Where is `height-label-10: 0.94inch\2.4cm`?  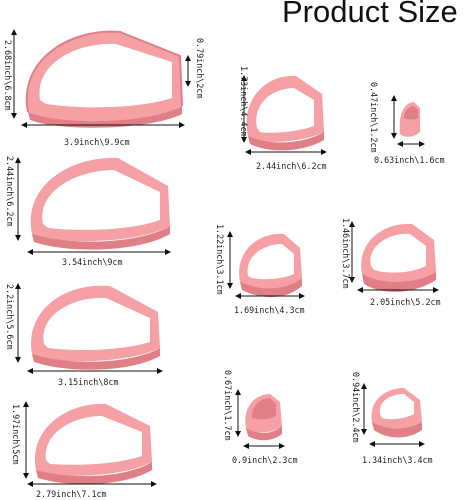 height-label-10: 0.94inch\2.4cm is located at coordinates (356, 407).